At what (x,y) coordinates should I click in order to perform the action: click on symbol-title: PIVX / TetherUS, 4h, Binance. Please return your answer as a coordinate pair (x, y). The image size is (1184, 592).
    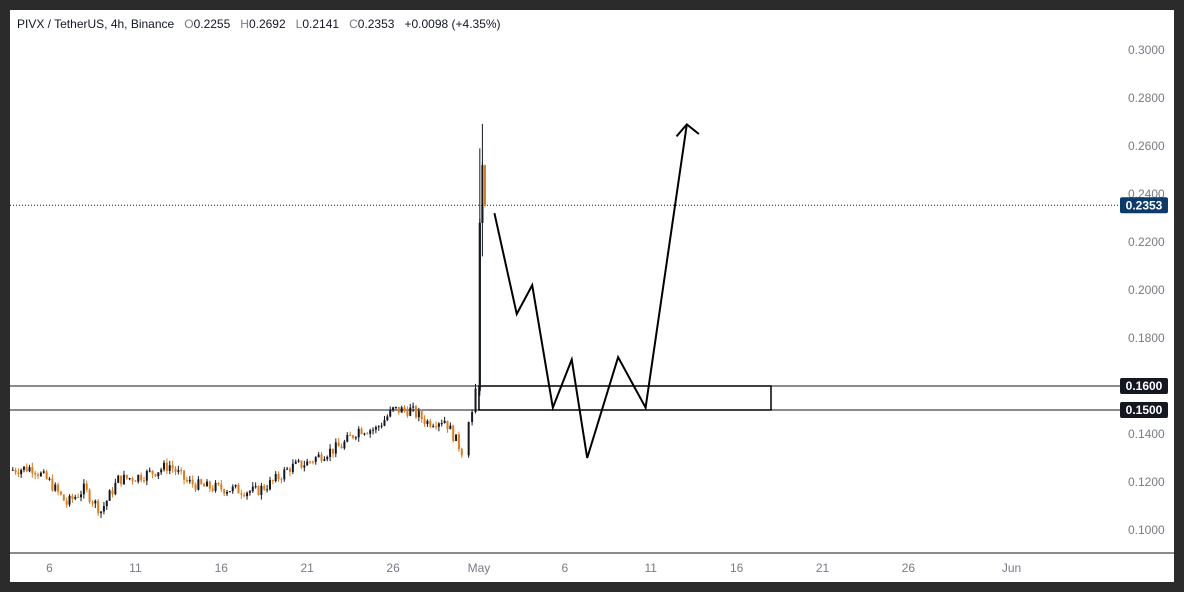
    Looking at the image, I should click on (96, 24).